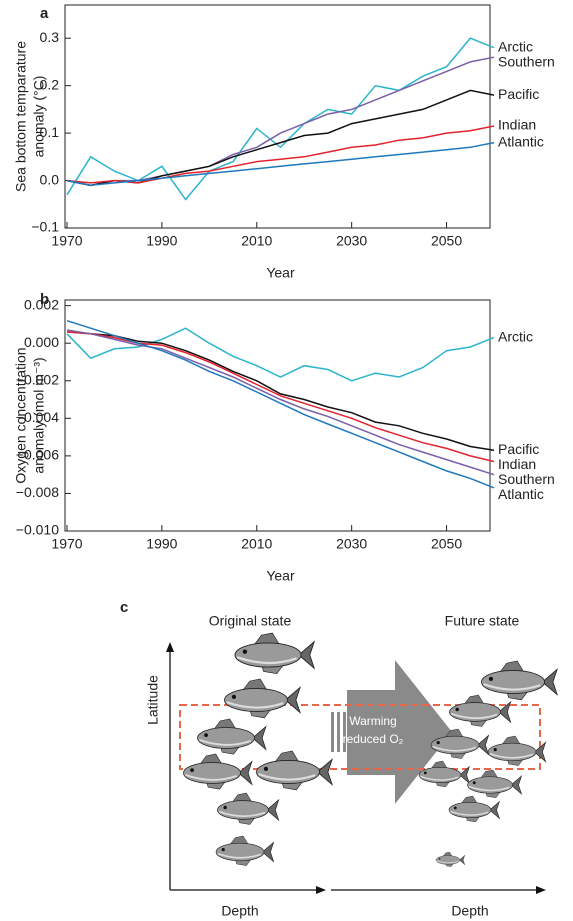 The image size is (573, 921). I want to click on y-tick-label: 0.0, so click(50, 179).